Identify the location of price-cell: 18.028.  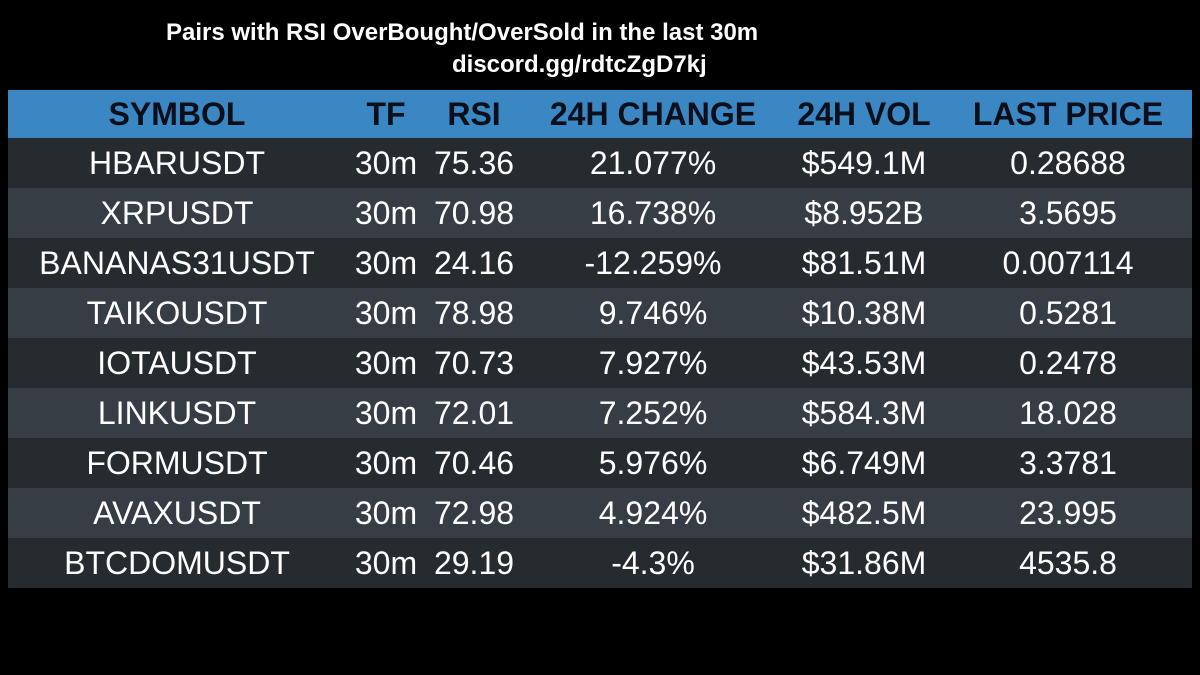
(1068, 413).